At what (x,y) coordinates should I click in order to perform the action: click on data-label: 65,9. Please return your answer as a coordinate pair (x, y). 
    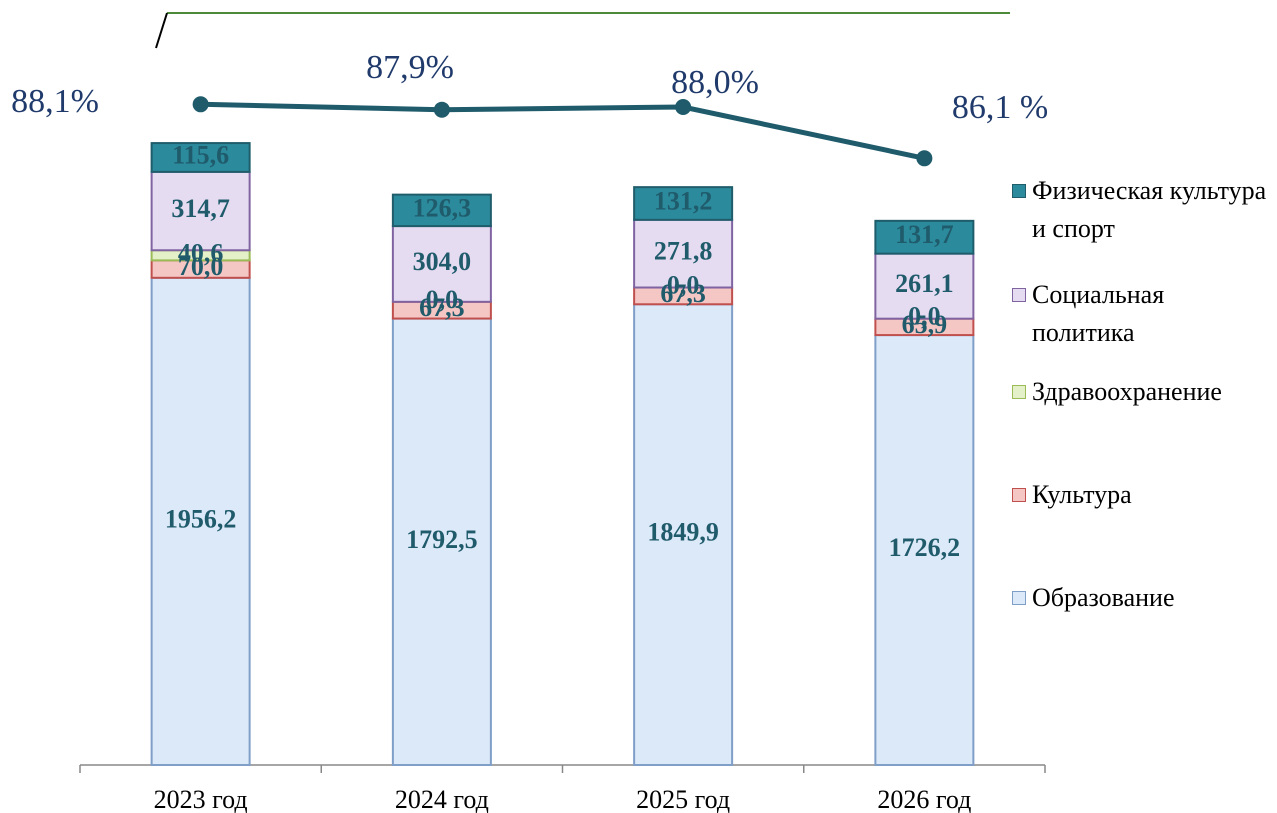
    Looking at the image, I should click on (925, 324).